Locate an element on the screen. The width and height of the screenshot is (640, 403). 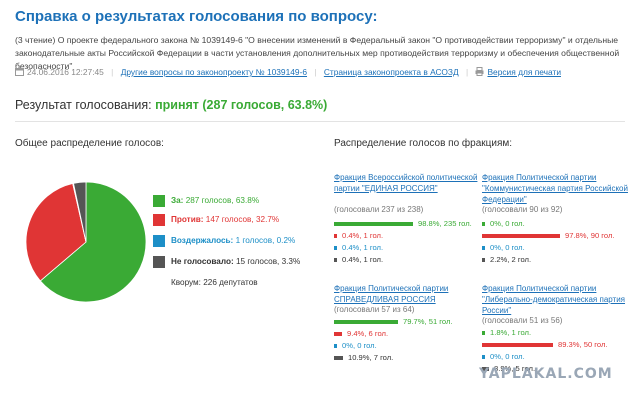
bar-text: 8.9%, 5 гол. is located at coordinates (515, 368).